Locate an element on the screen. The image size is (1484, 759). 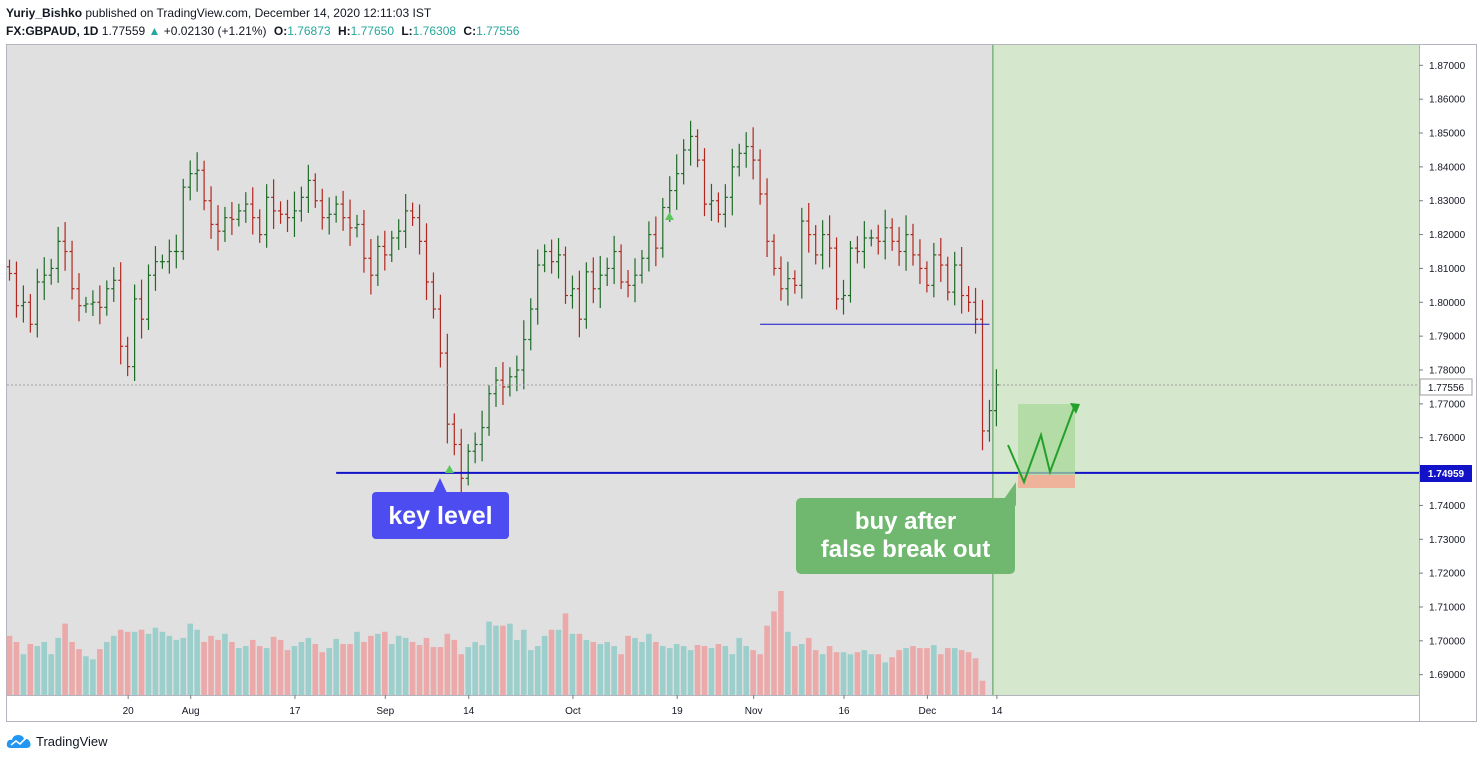
time-tick-label: Sep is located at coordinates (385, 711).